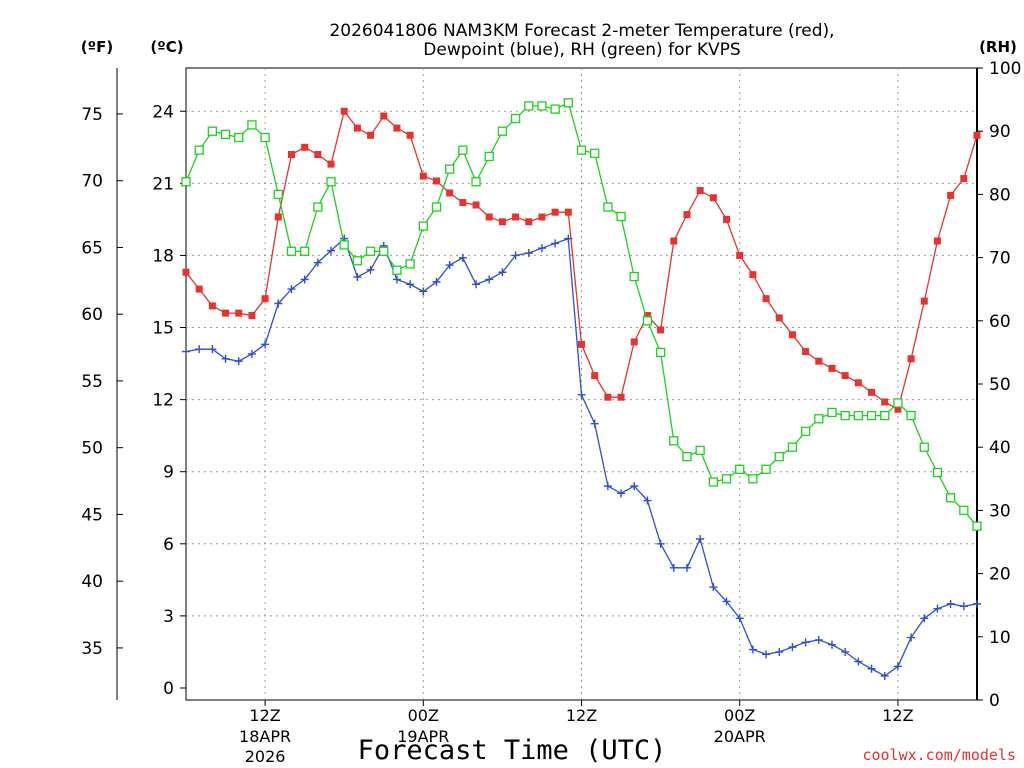  Describe the element at coordinates (998, 47) in the screenshot. I see `rh-unit-label: (RH)` at that location.